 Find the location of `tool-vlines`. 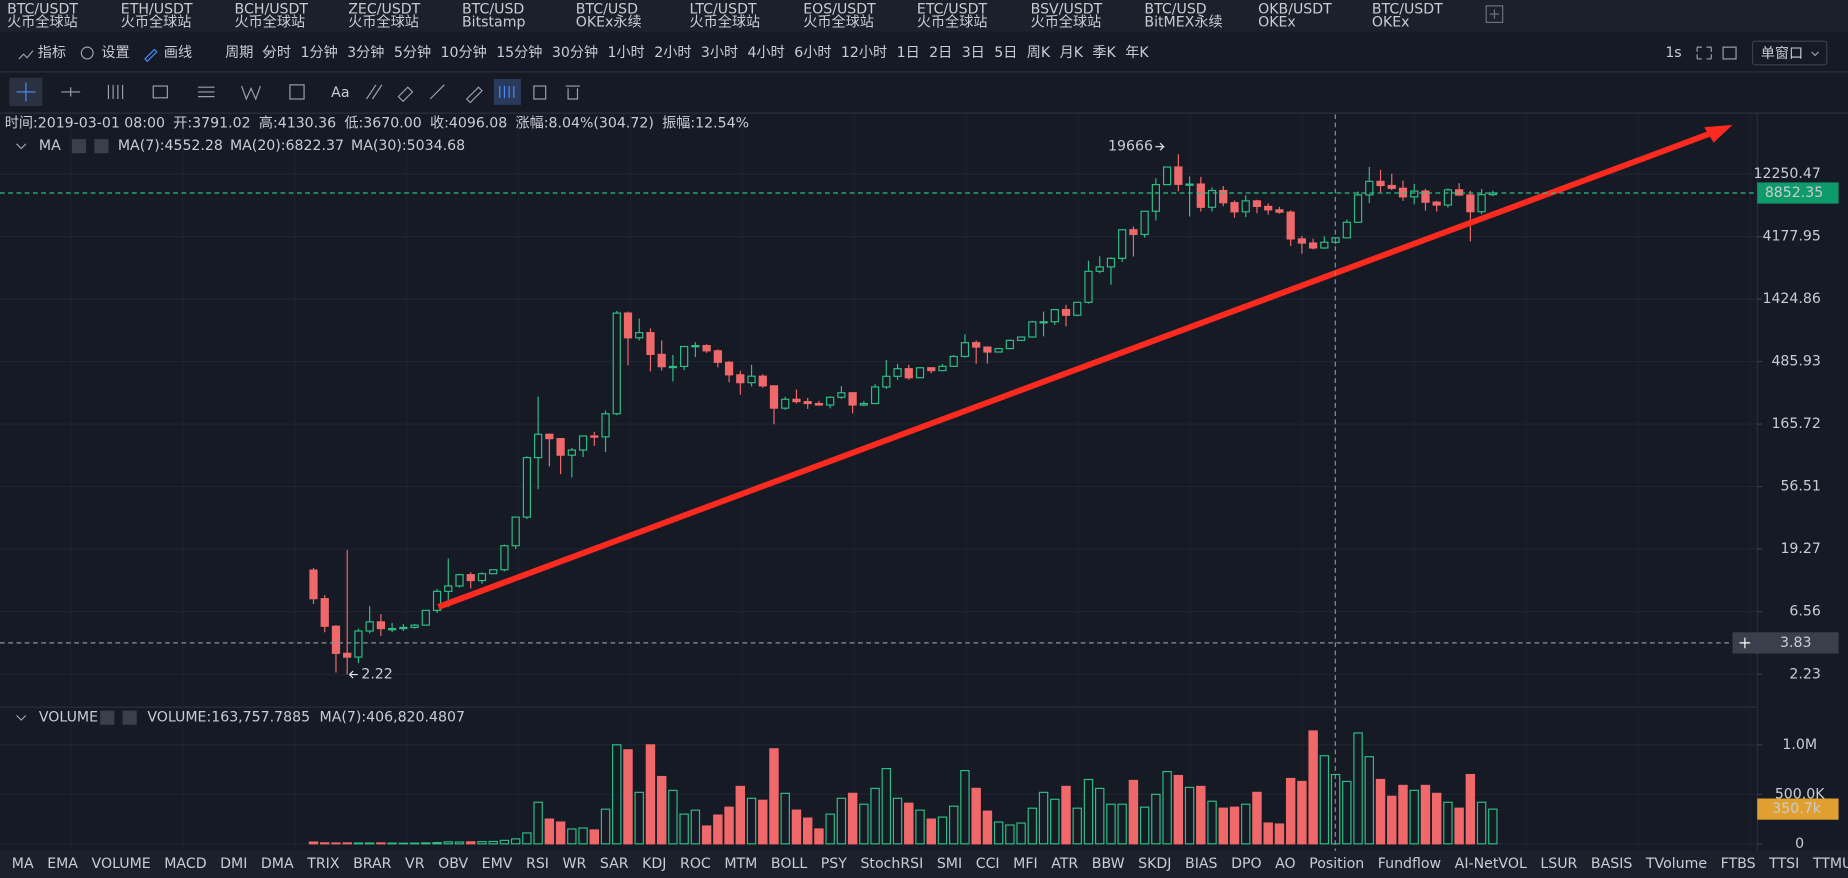

tool-vlines is located at coordinates (115, 91).